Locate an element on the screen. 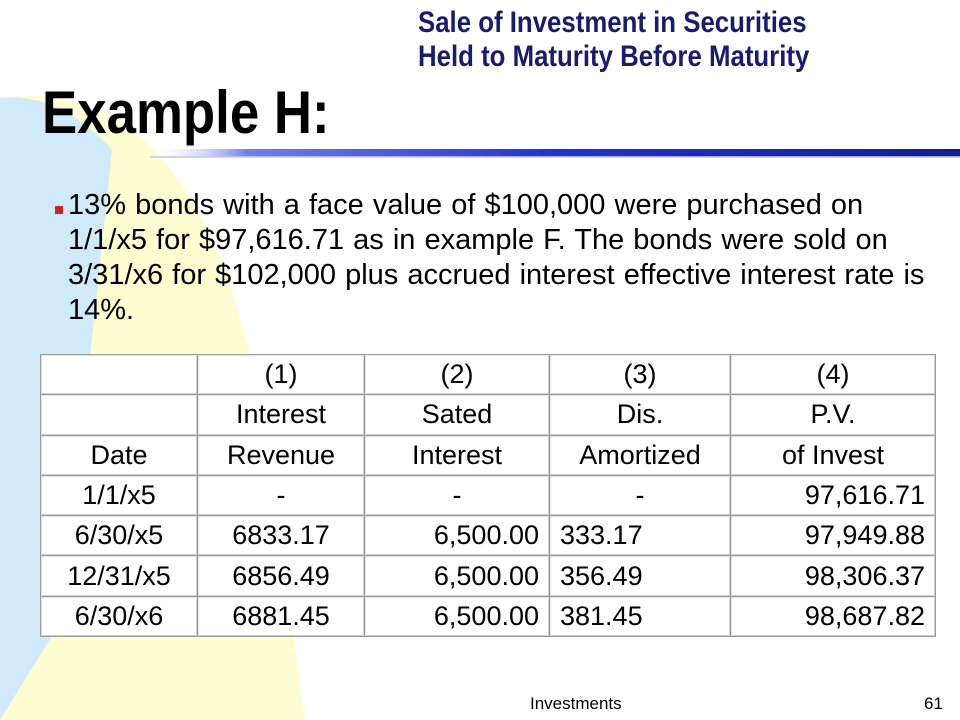 The height and width of the screenshot is (720, 960). header-cell: (4) is located at coordinates (833, 374).